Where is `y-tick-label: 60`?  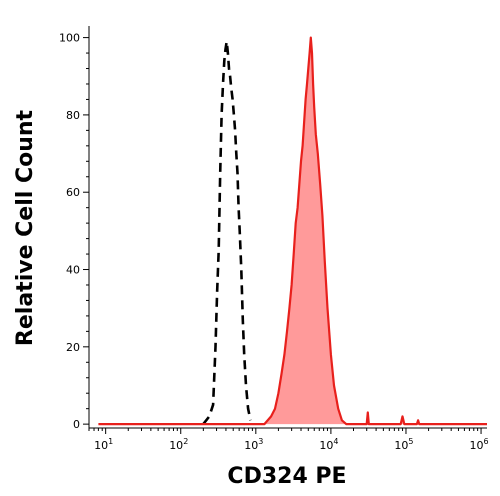 y-tick-label: 60 is located at coordinates (73, 192).